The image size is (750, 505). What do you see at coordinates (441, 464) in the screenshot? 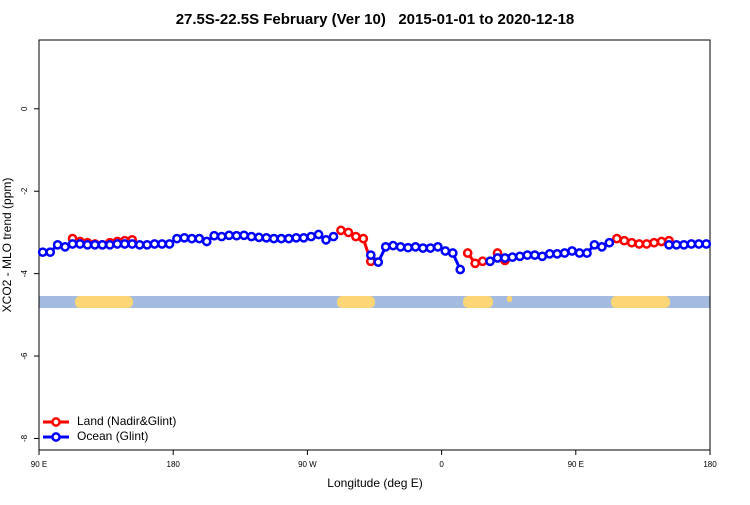
I see `x-tick-label: 0` at bounding box center [441, 464].